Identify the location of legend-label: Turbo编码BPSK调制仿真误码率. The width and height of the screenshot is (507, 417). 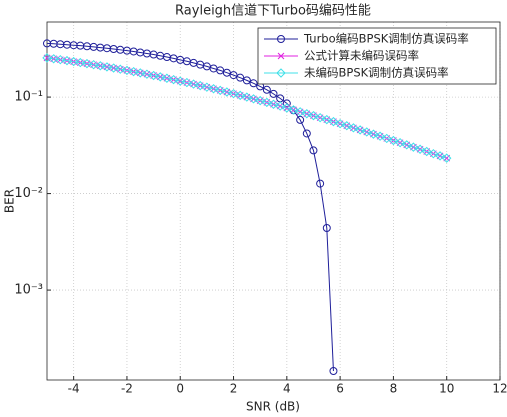
(386, 39).